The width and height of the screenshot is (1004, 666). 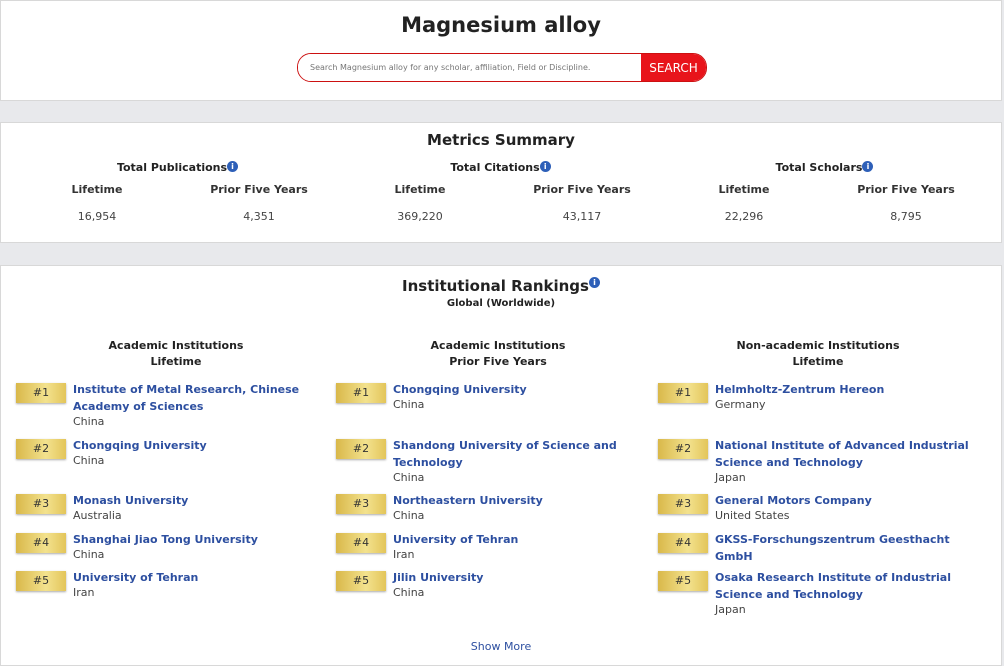 I want to click on lifetime-value: 16,954, so click(x=97, y=216).